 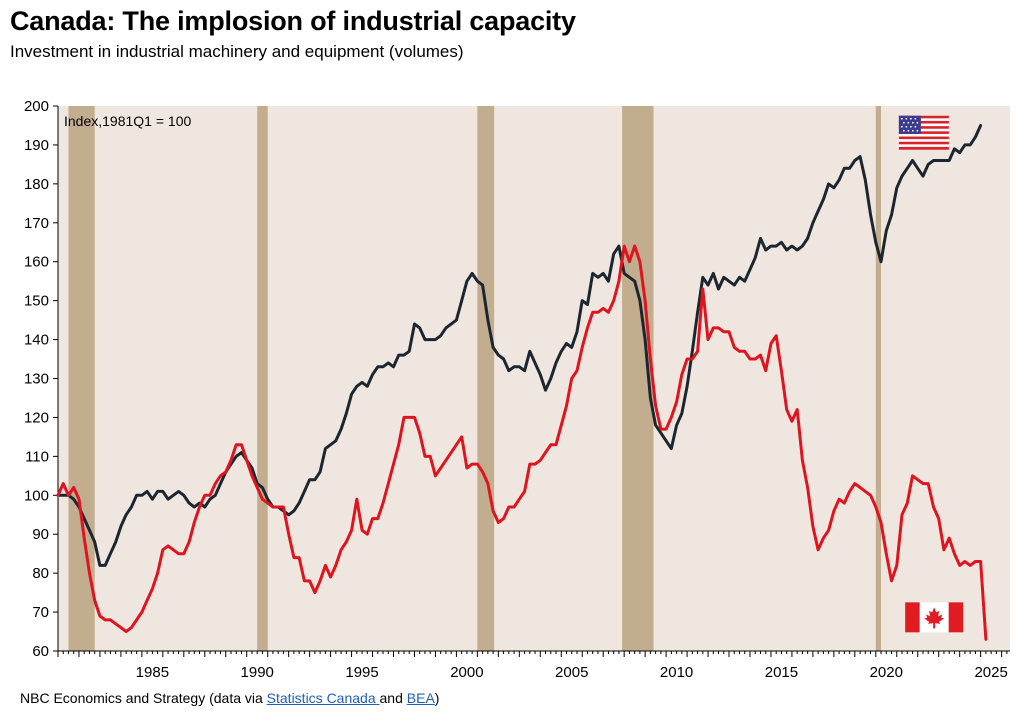 I want to click on x-tick-label: 2005, so click(x=571, y=672).